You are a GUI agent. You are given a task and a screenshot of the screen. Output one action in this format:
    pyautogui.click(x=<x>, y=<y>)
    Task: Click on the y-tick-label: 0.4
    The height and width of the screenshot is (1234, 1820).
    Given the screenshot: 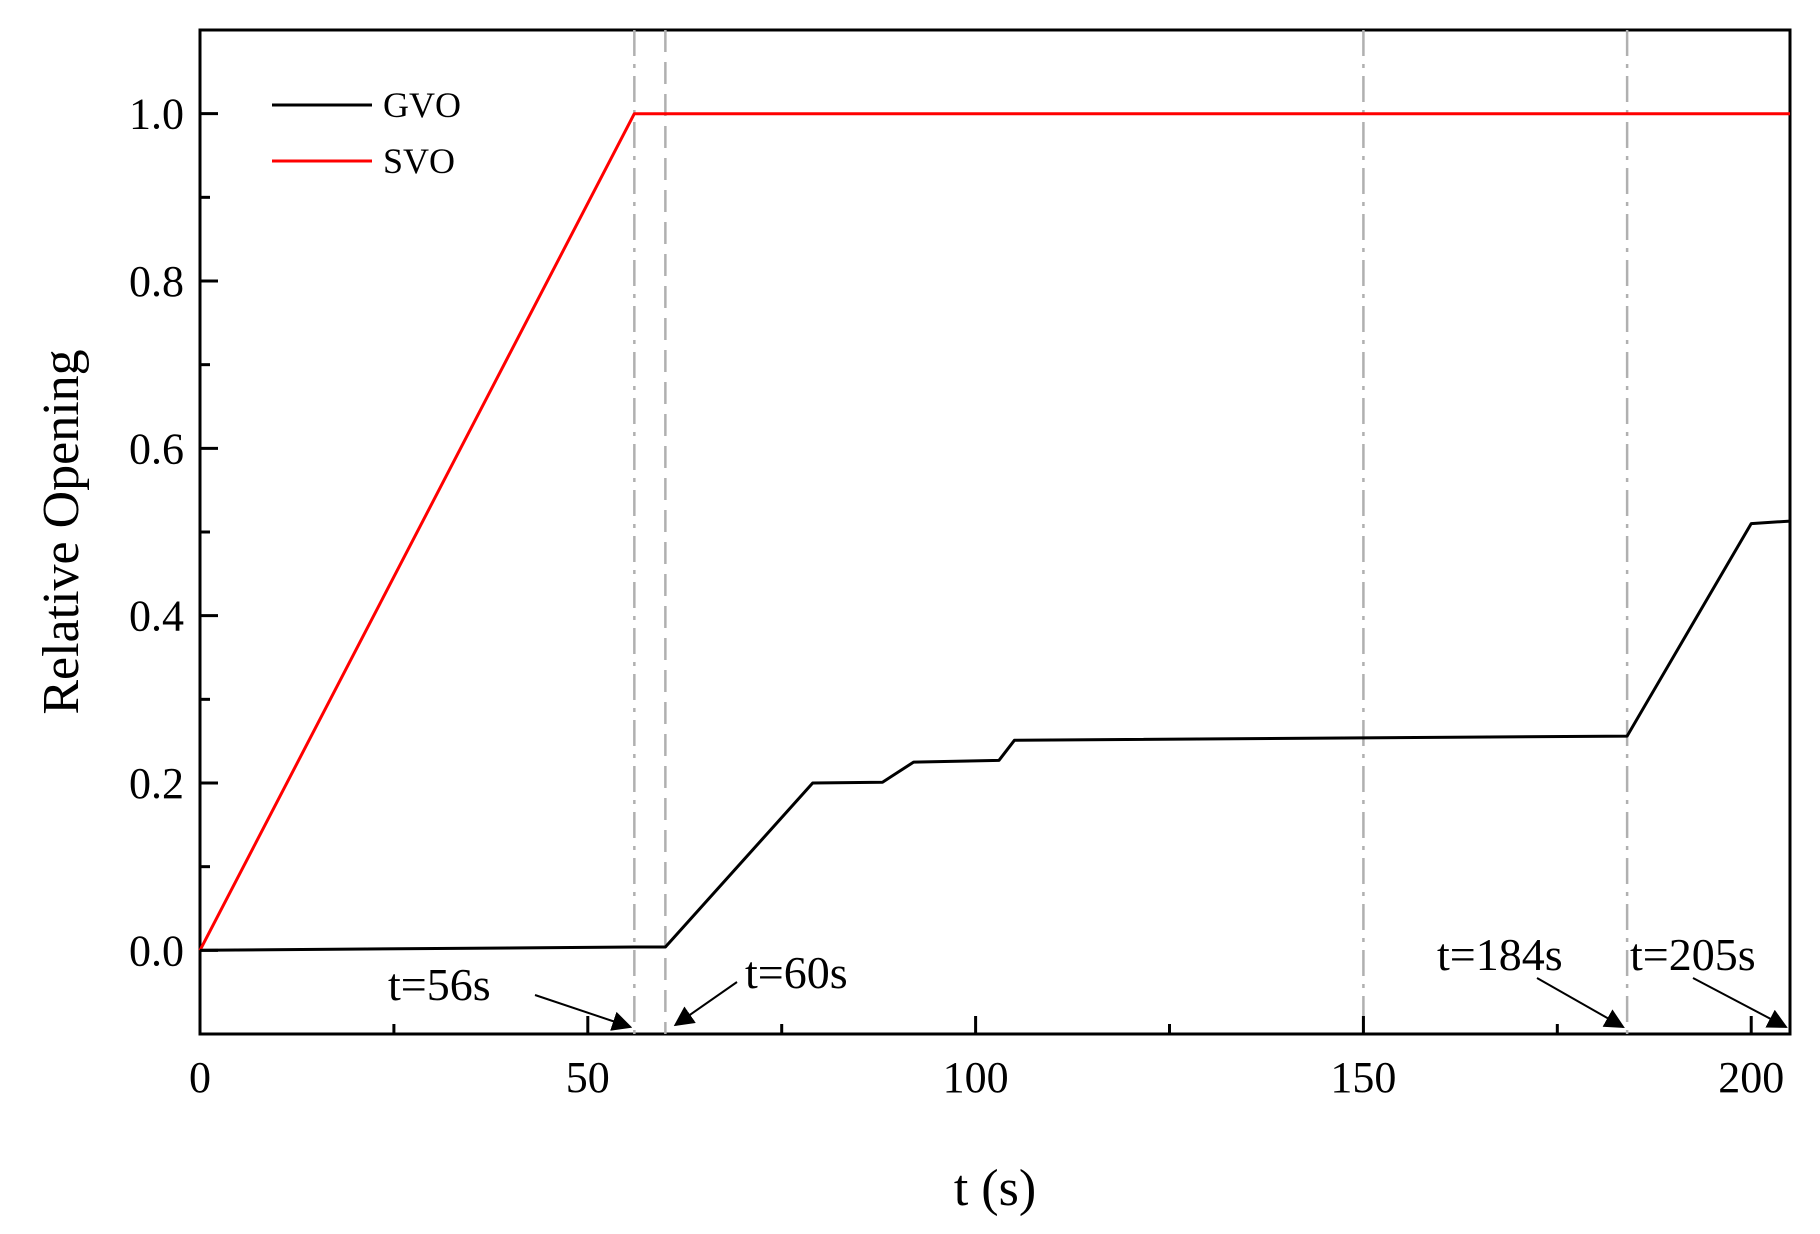 What is the action you would take?
    pyautogui.click(x=156, y=616)
    